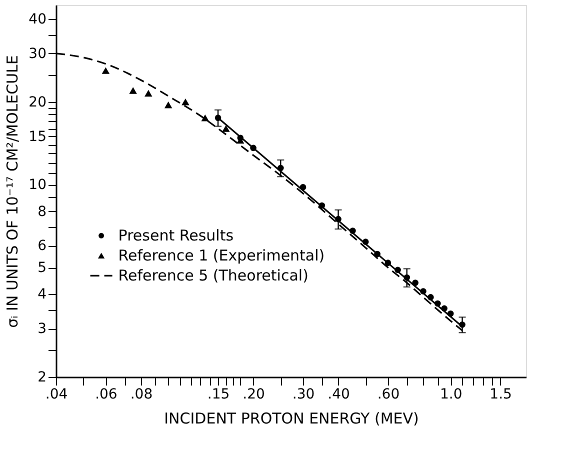 This screenshot has width=563, height=462. What do you see at coordinates (388, 394) in the screenshot?
I see `x-tick-label: .60` at bounding box center [388, 394].